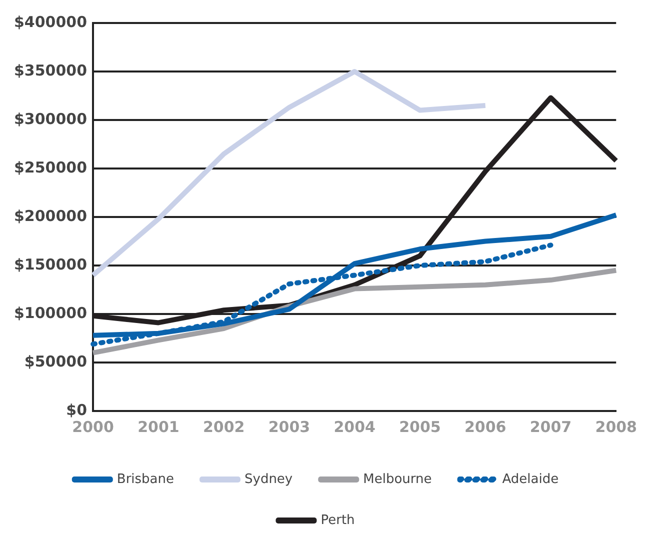 The height and width of the screenshot is (545, 653). What do you see at coordinates (289, 427) in the screenshot?
I see `x-tick-label: 2003` at bounding box center [289, 427].